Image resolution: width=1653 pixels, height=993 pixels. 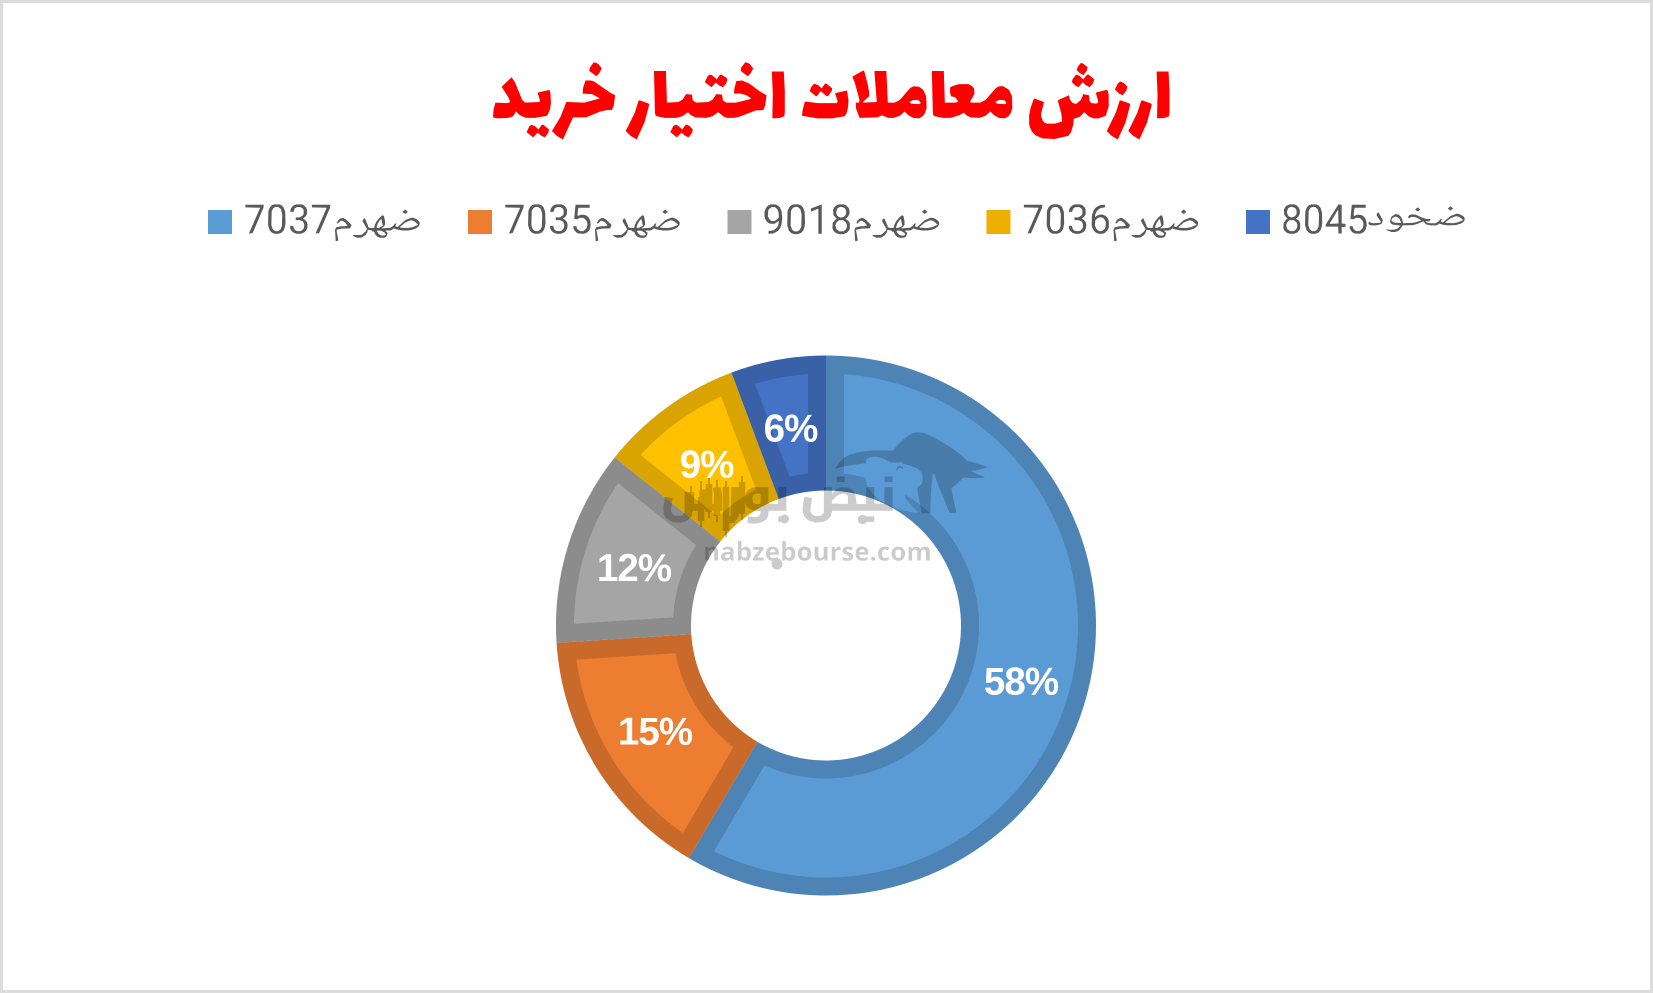 I want to click on svg-text: 15%, so click(x=655, y=731).